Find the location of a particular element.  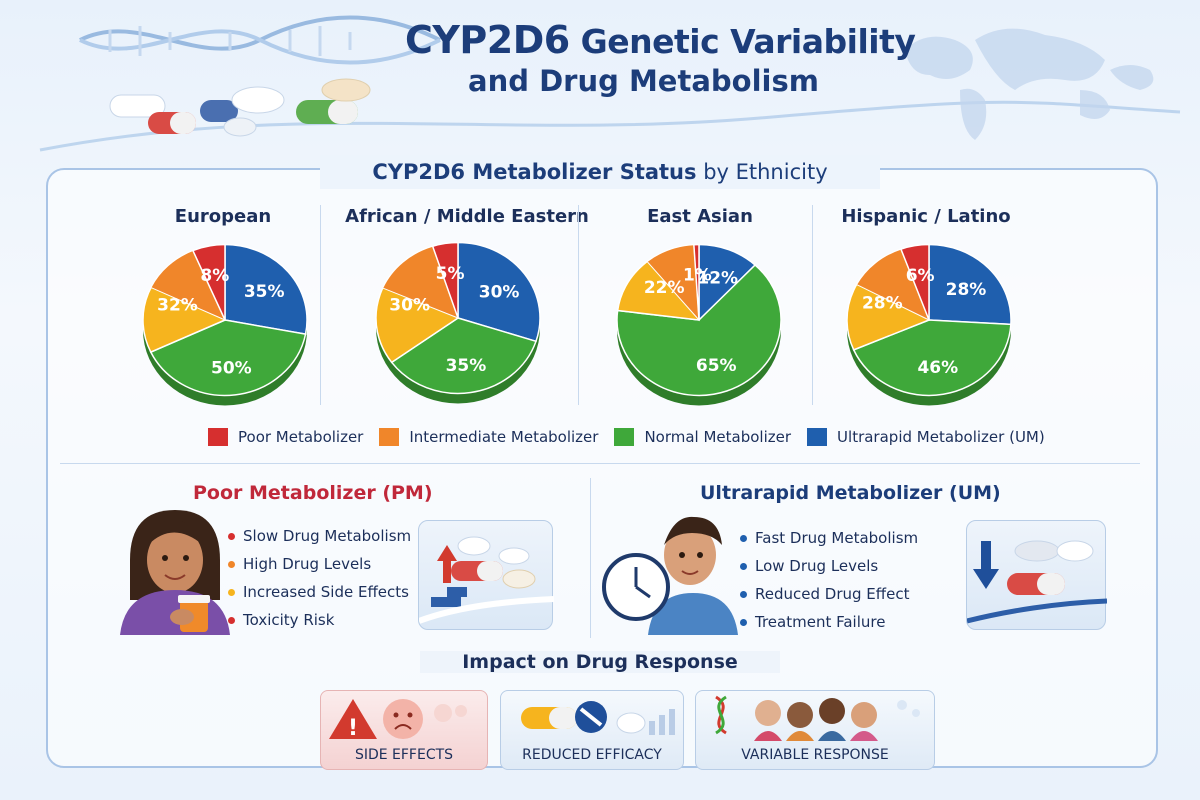

impact-title: Impact on Drug Response is located at coordinates (600, 662).